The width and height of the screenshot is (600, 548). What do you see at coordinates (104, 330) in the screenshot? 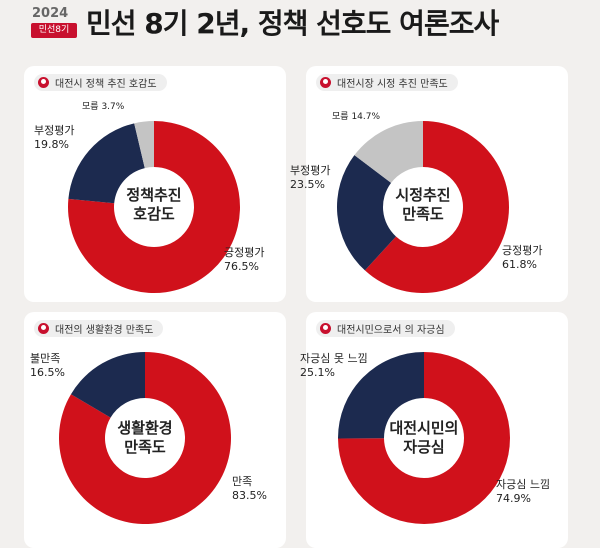
I see `chart-title: 대전의 생활환경 만족도` at bounding box center [104, 330].